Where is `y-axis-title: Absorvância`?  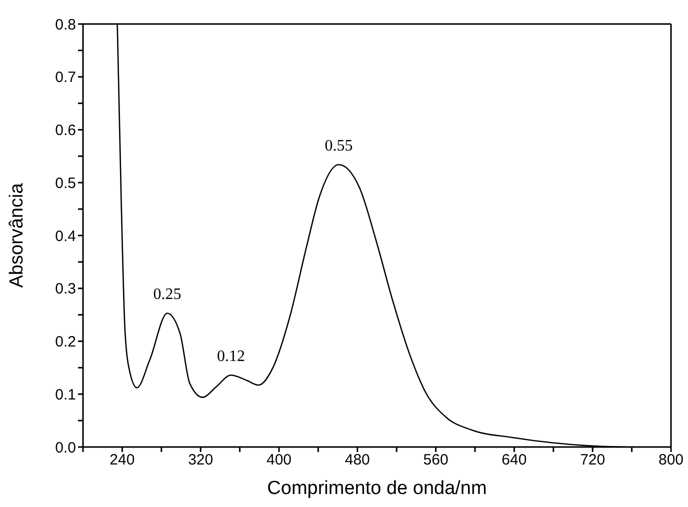
y-axis-title: Absorvância is located at coordinates (17, 235).